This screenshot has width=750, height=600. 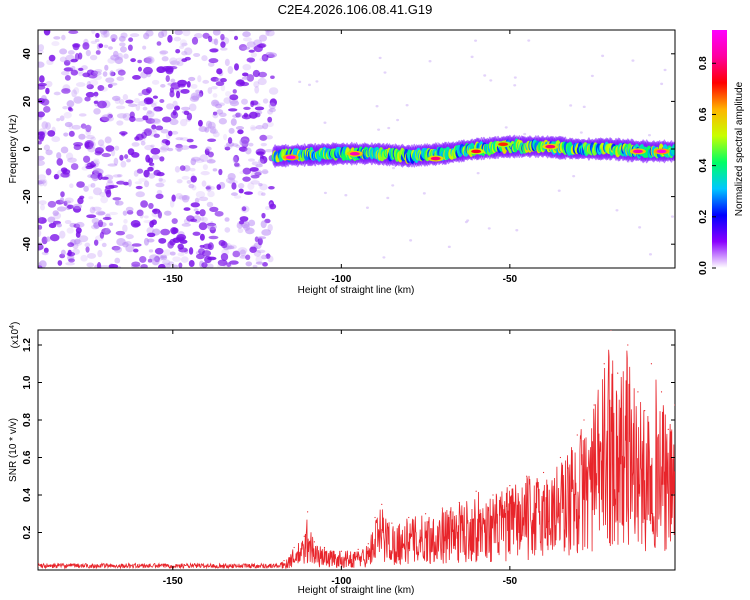 What do you see at coordinates (27, 495) in the screenshot?
I see `y-tick-label: 0.4` at bounding box center [27, 495].